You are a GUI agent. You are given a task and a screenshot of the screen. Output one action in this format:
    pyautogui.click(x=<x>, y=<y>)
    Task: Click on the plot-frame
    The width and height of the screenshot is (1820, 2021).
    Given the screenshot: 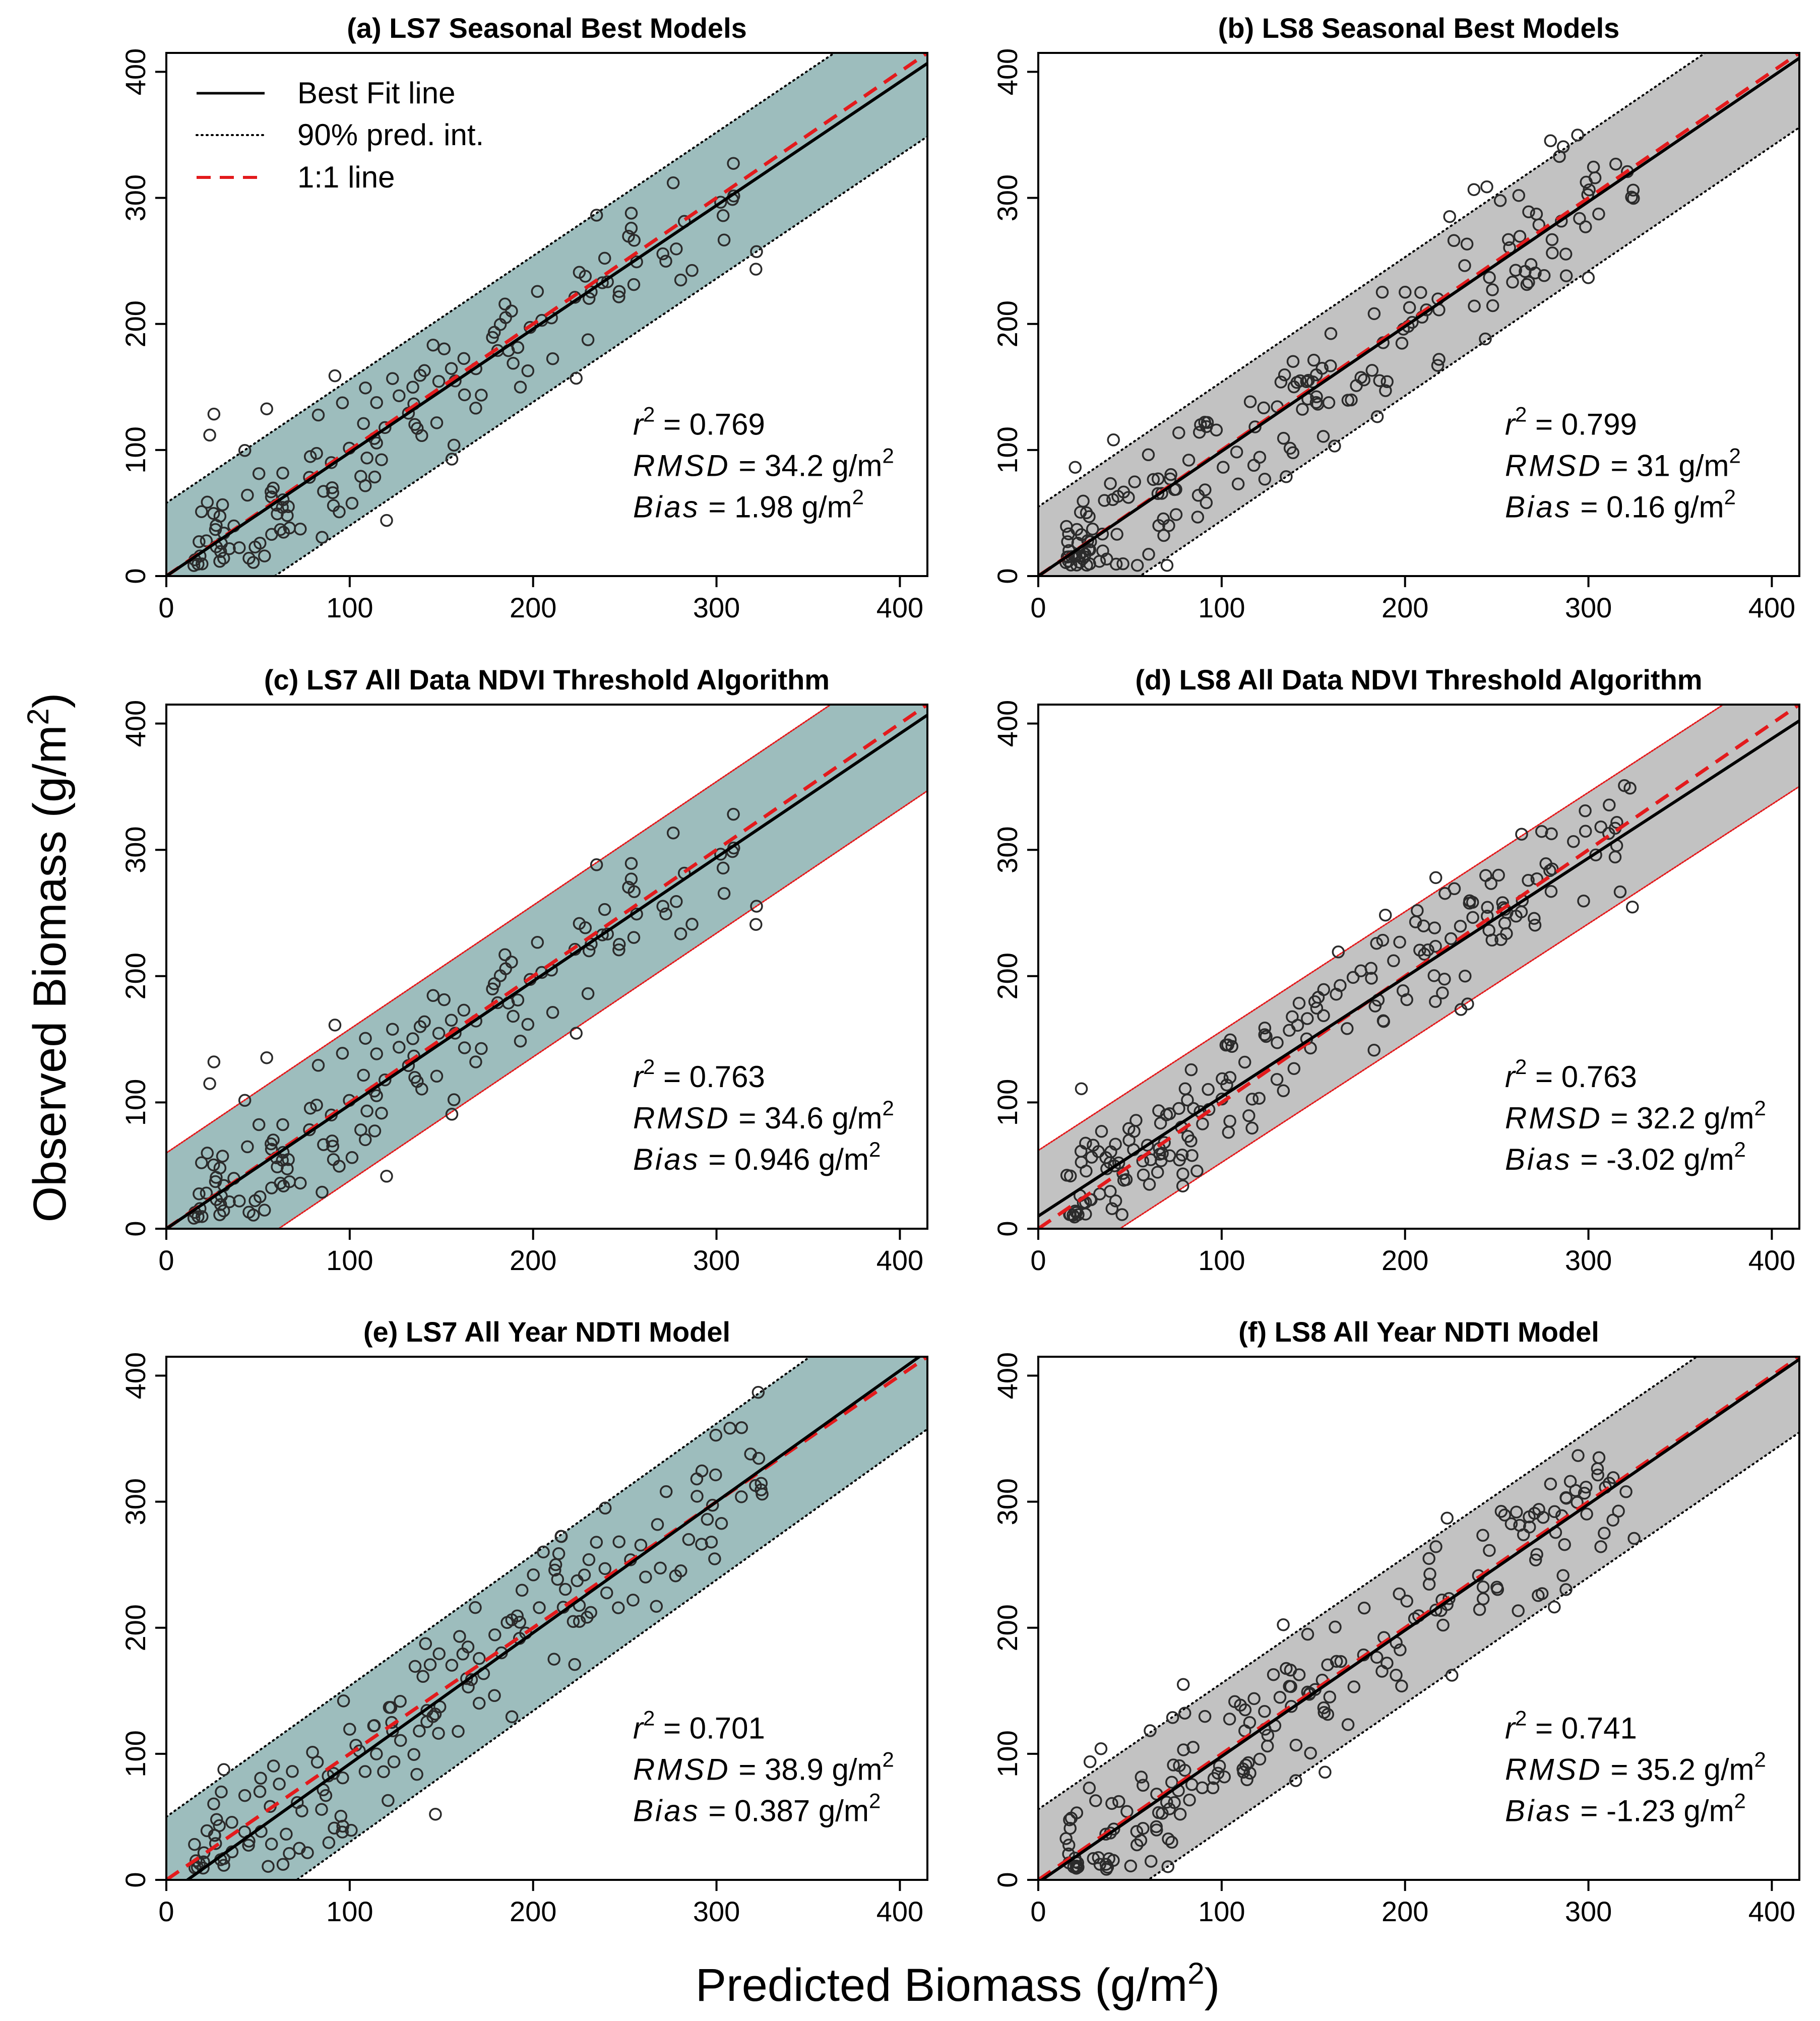 What is the action you would take?
    pyautogui.click(x=546, y=1618)
    